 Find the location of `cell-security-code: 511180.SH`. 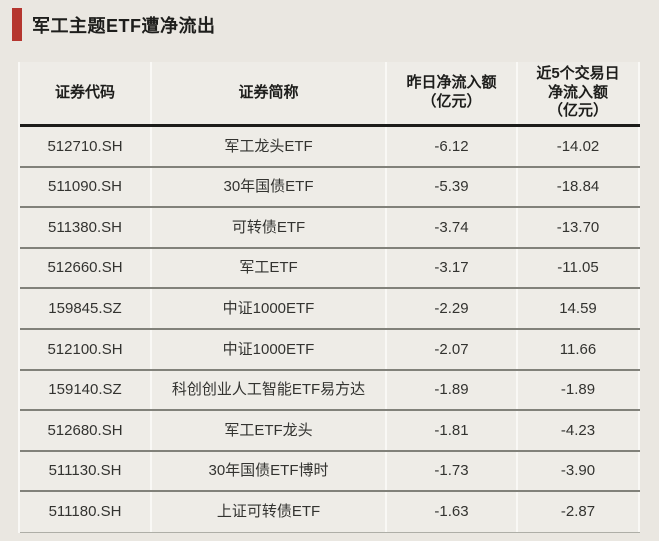

cell-security-code: 511180.SH is located at coordinates (86, 512).